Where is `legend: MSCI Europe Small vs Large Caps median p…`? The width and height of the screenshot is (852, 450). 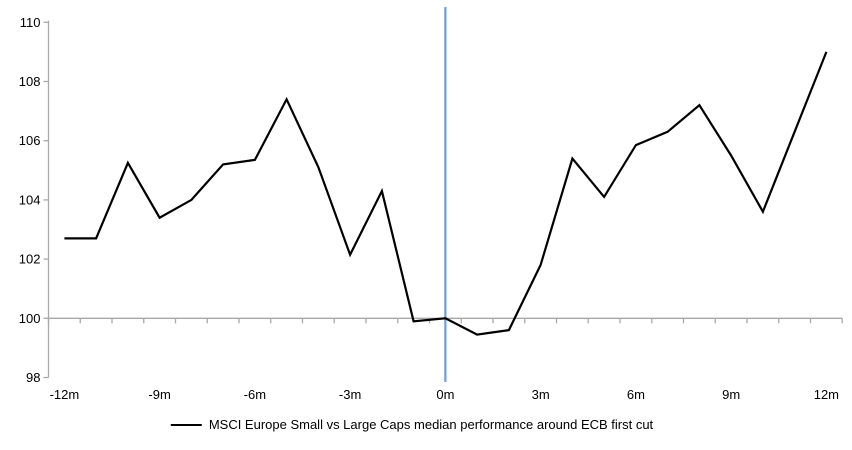 legend: MSCI Europe Small vs Large Caps median p… is located at coordinates (412, 424).